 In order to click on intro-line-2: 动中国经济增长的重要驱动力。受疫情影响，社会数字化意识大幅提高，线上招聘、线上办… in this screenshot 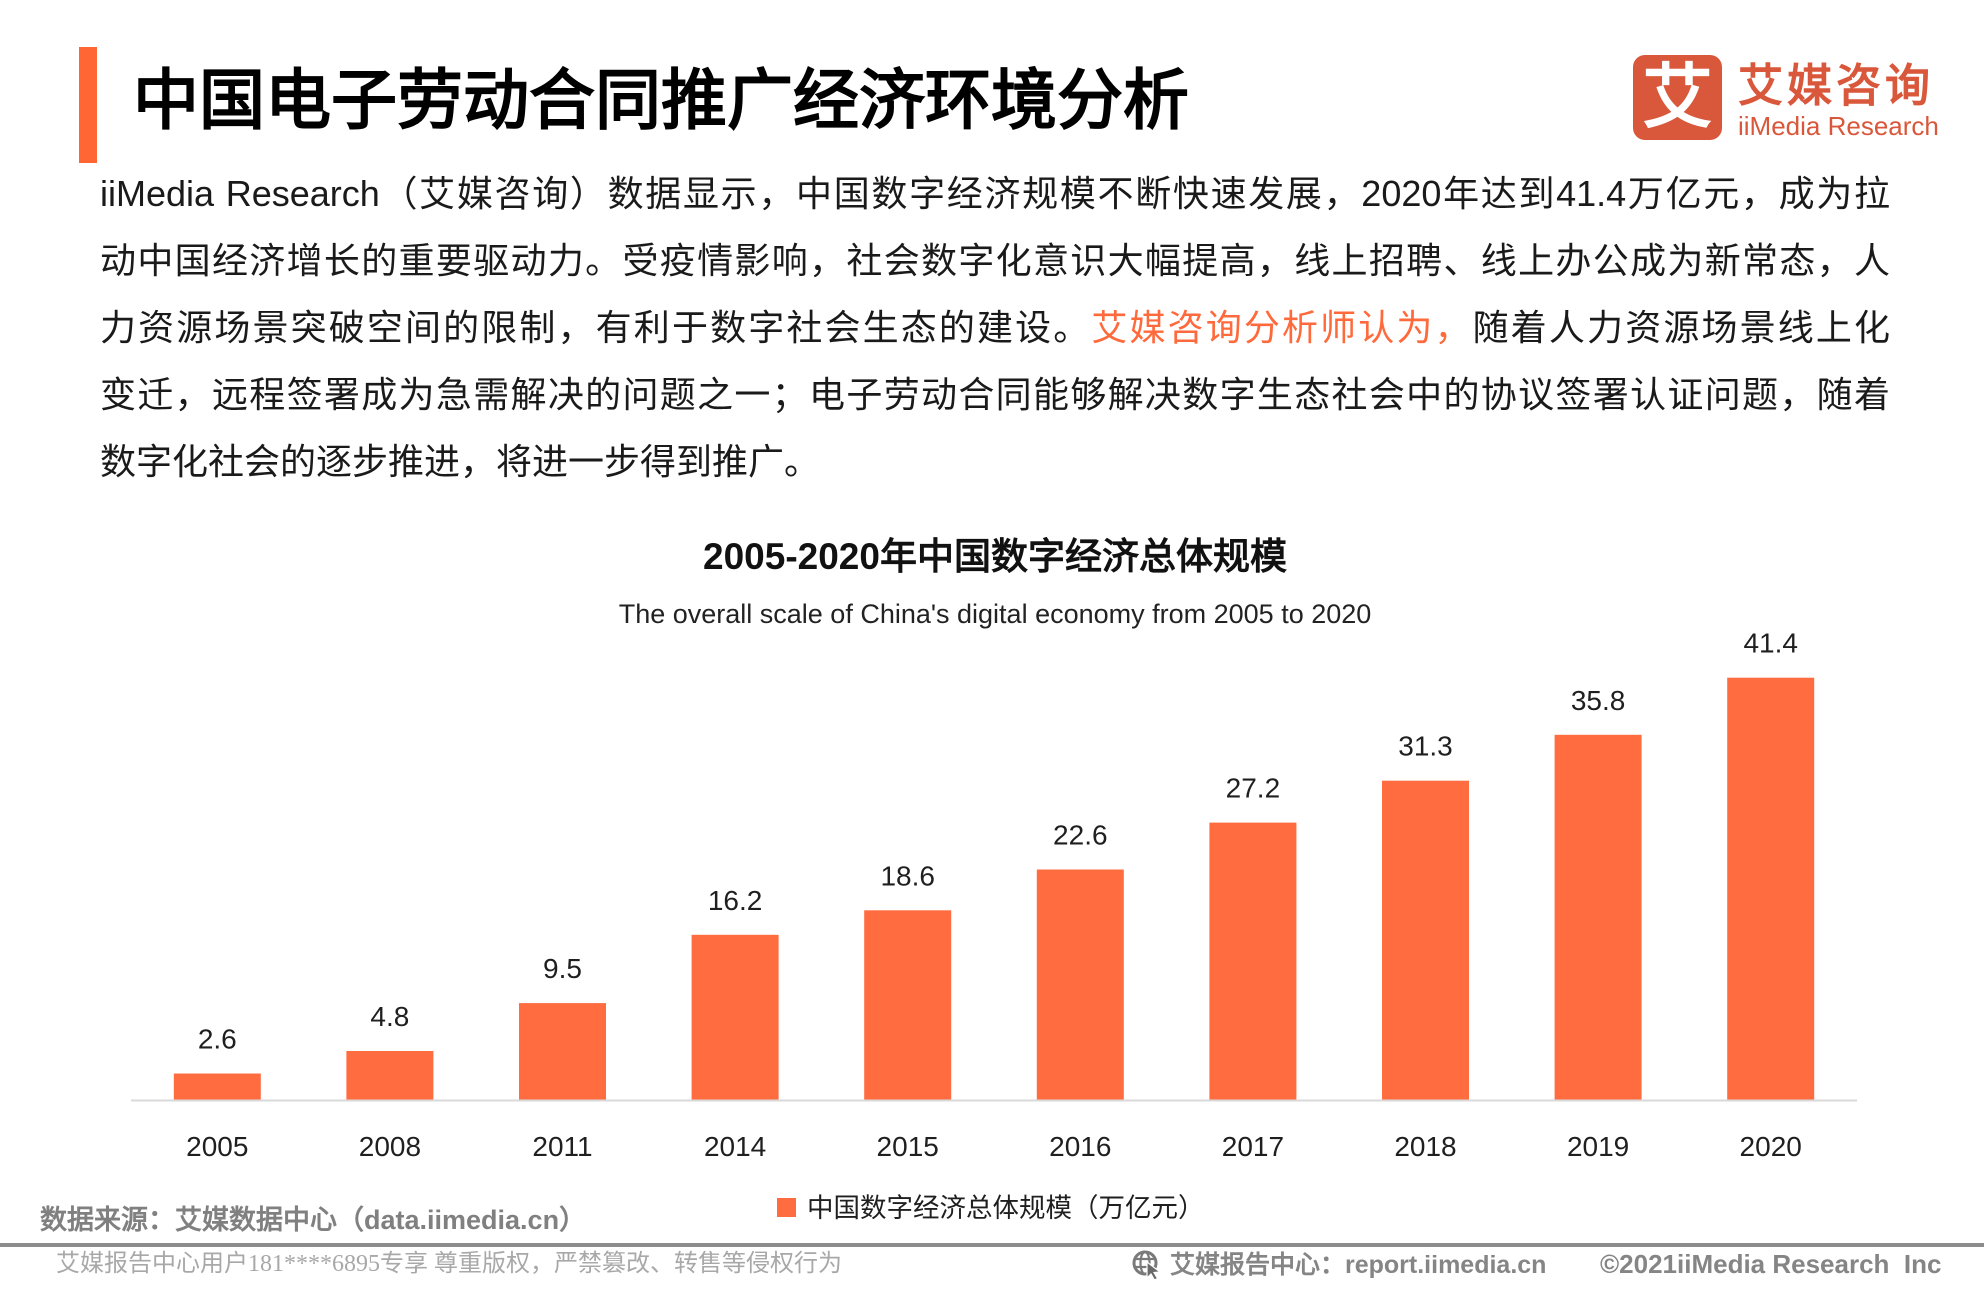, I will do `click(995, 260)`.